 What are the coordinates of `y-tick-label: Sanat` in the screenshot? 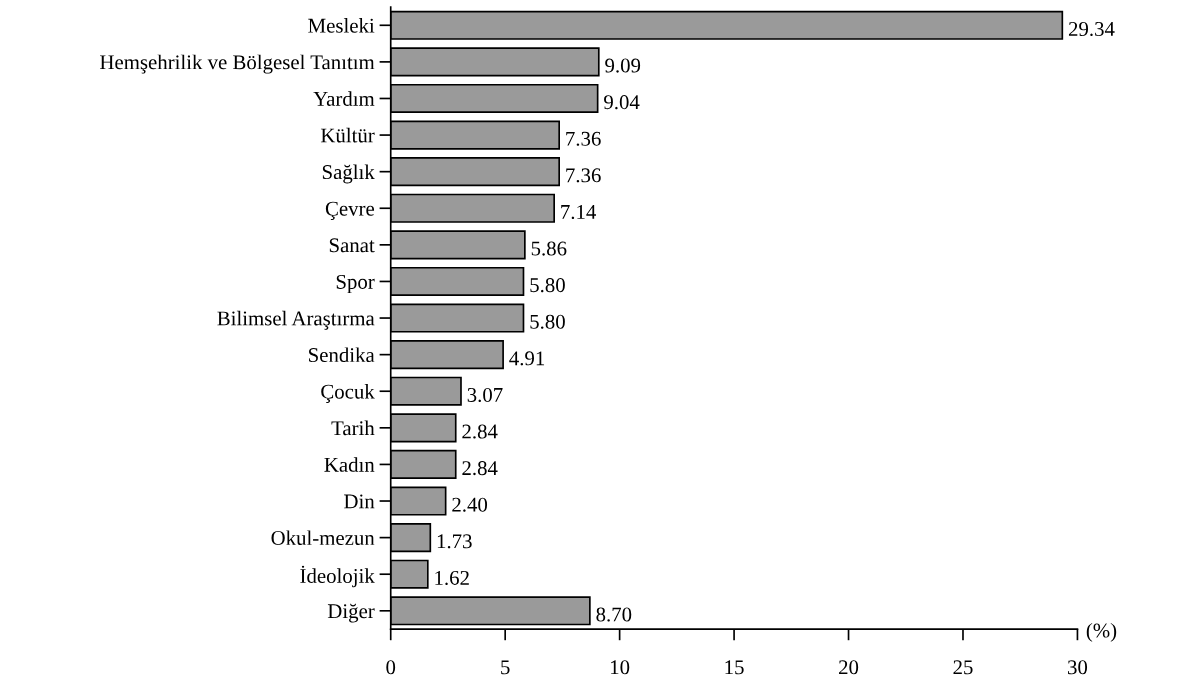 It's located at (352, 245).